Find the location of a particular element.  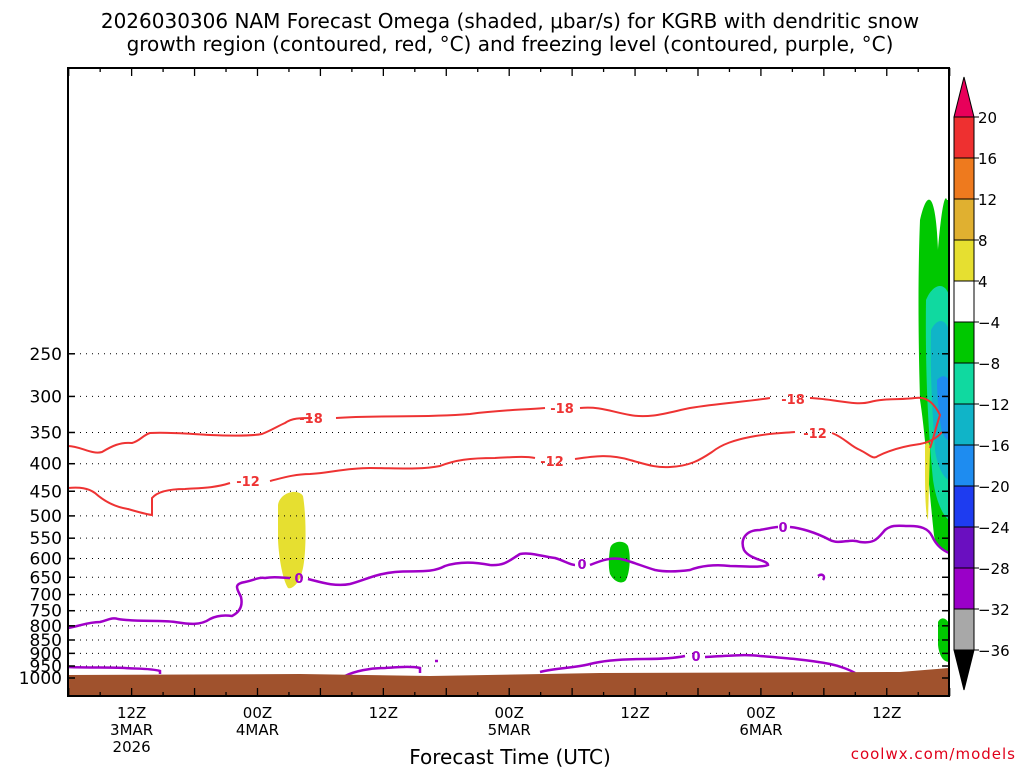

contour-minus12-segment-c is located at coordinates (685, 450).